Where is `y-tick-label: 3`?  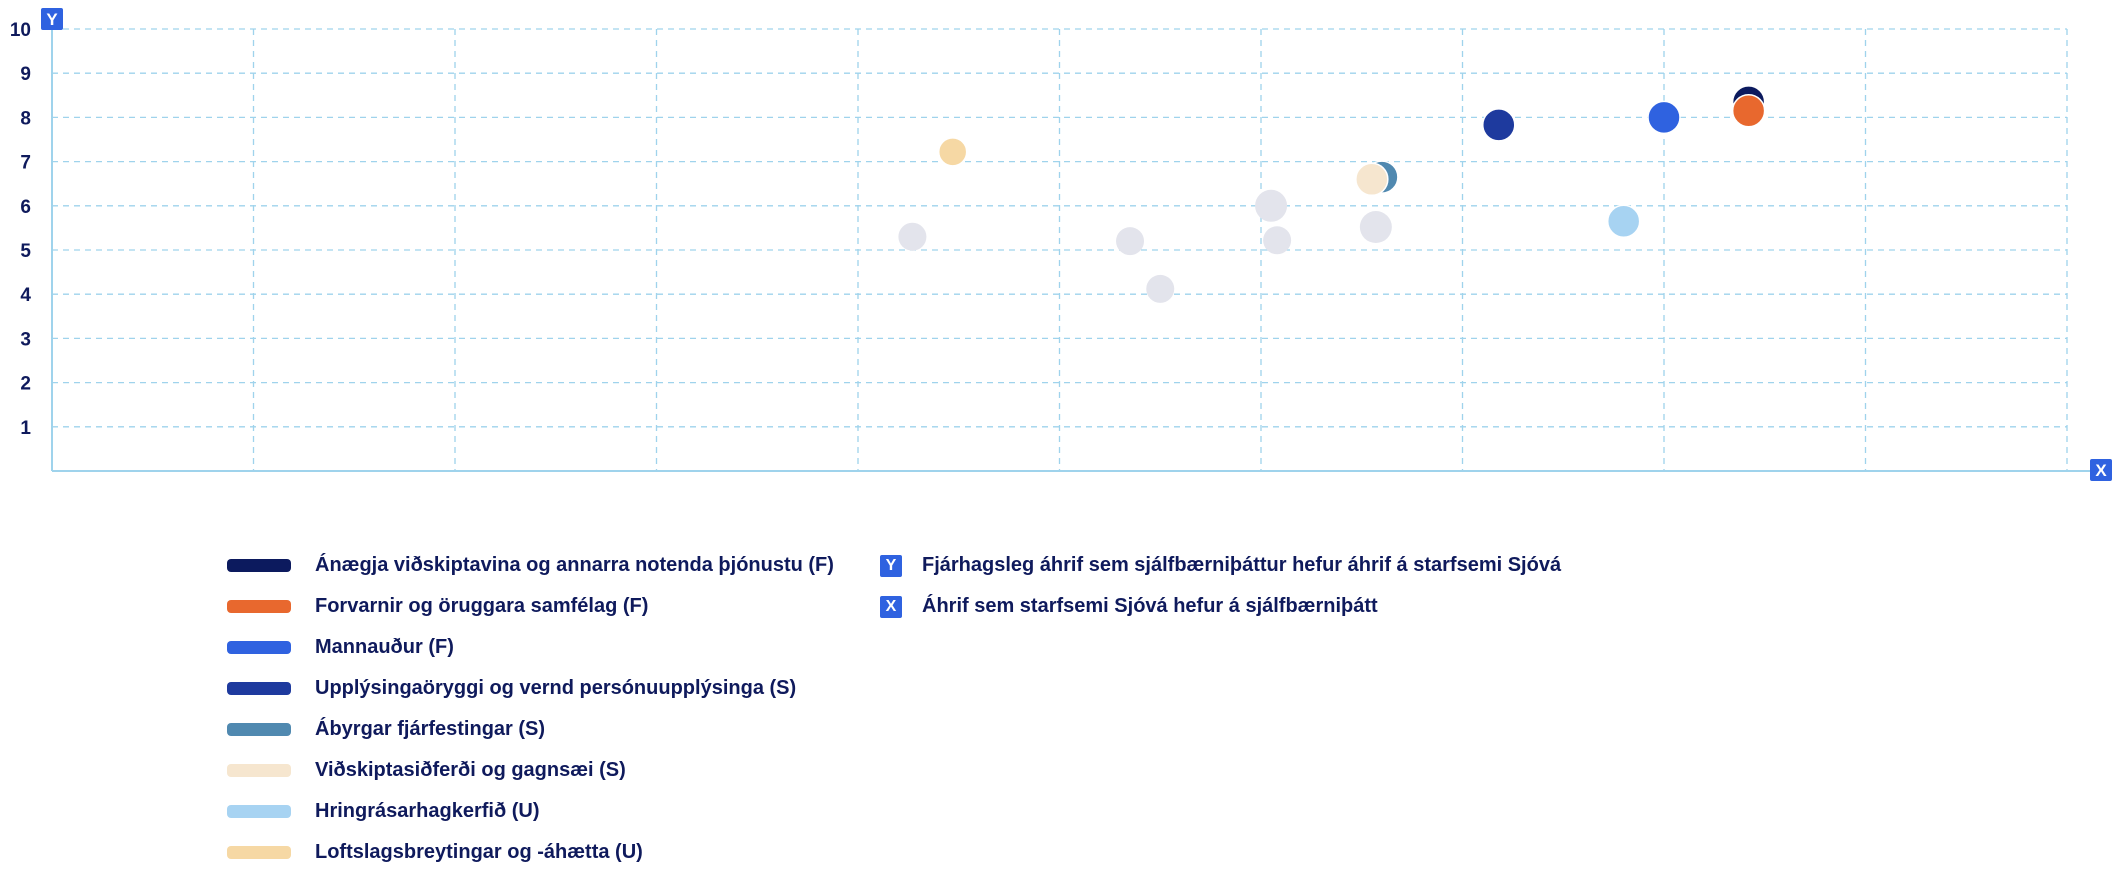 y-tick-label: 3 is located at coordinates (25, 339).